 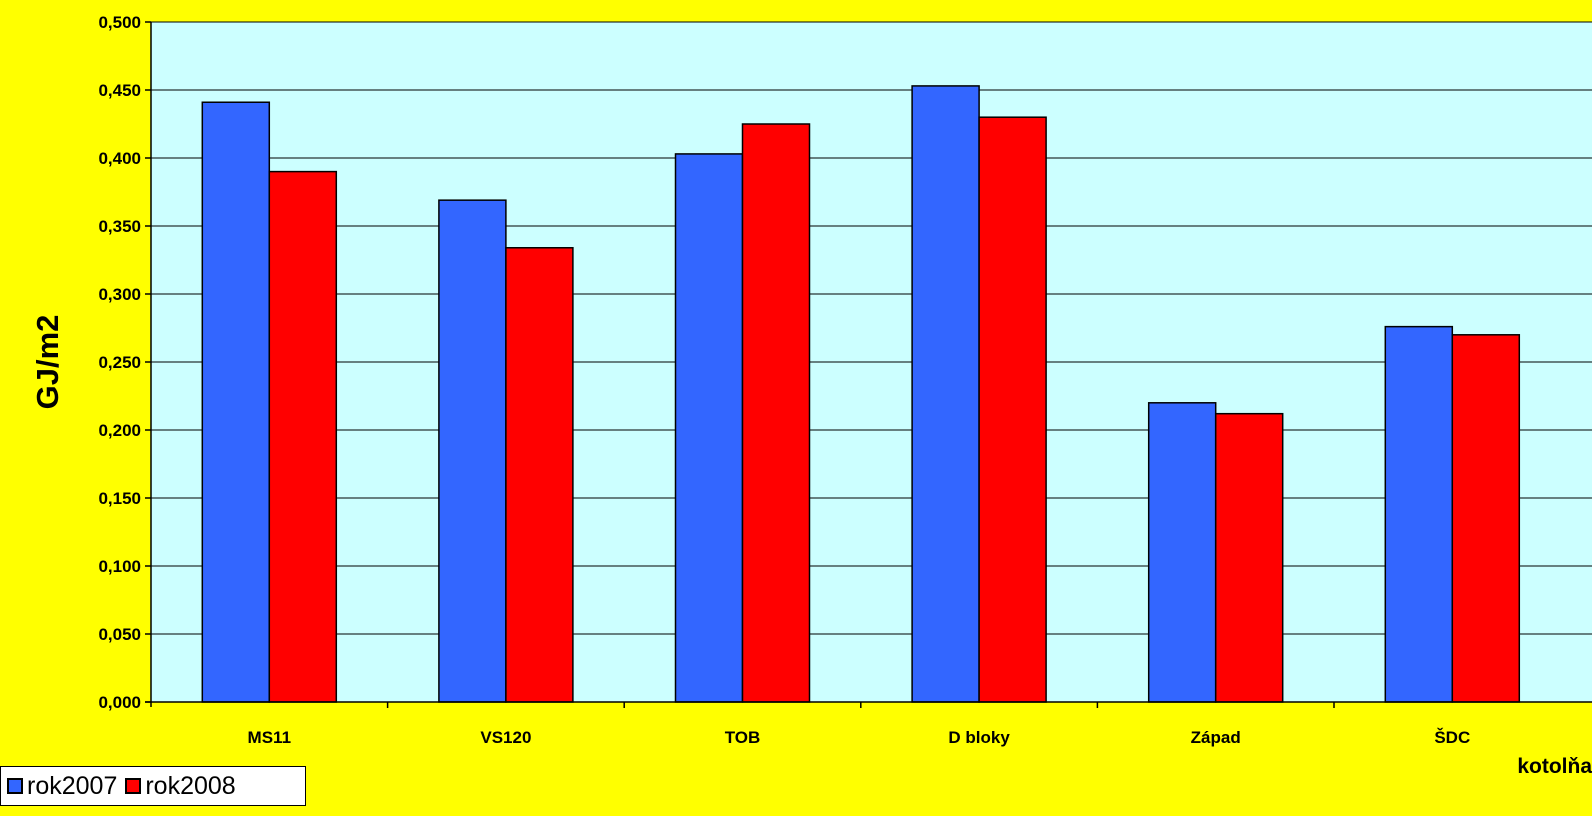 What do you see at coordinates (979, 737) in the screenshot?
I see `x-tick-label: D bloky` at bounding box center [979, 737].